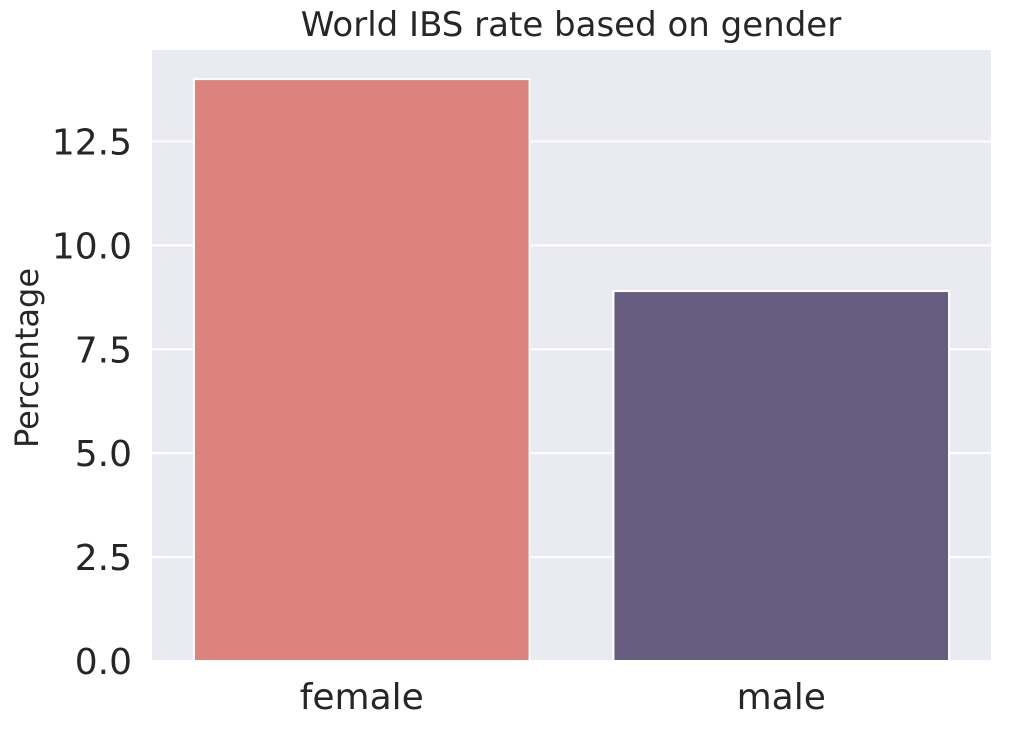  Describe the element at coordinates (103, 350) in the screenshot. I see `y-tick-label: 7.5` at that location.